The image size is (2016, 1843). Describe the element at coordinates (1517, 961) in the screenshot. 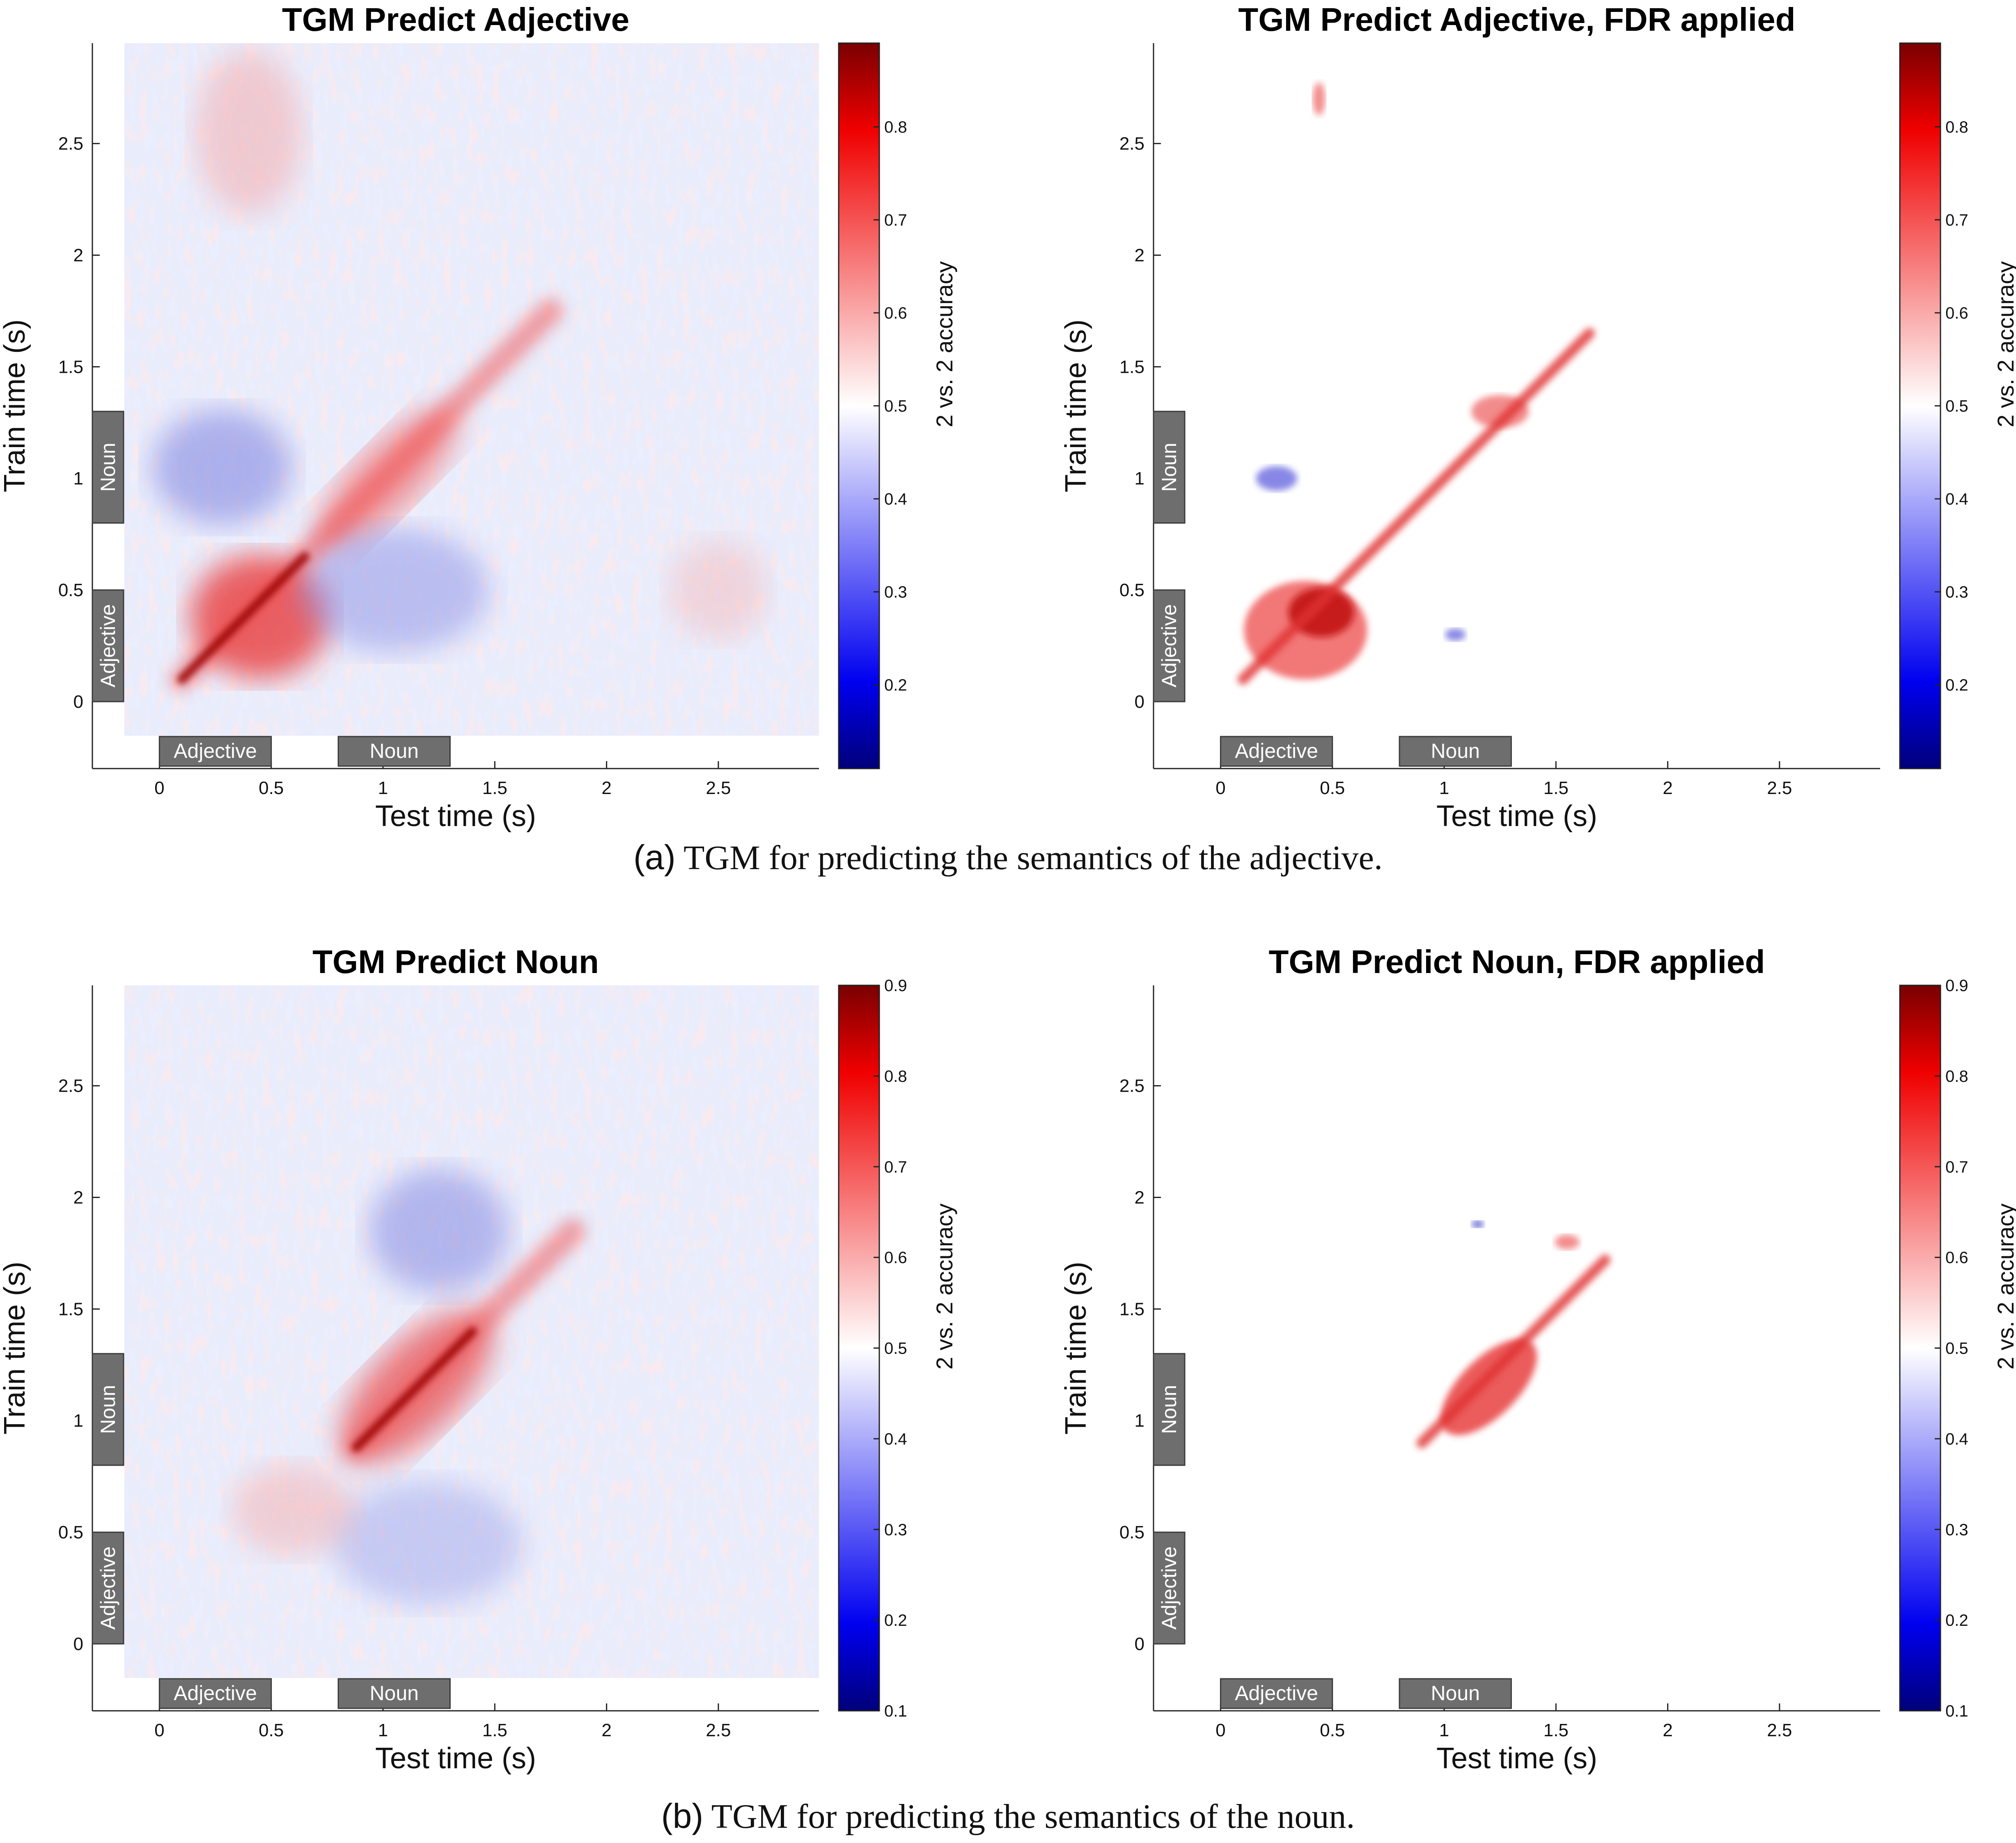

I see `chart-title: TGM Predict Noun, FDR applied` at that location.